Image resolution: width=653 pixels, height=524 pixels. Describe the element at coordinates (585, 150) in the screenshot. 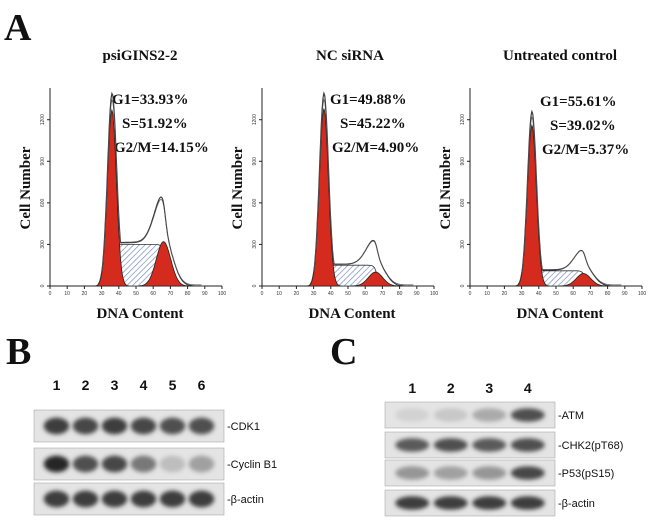

I see `phase-percentage: G2/M=5.37%` at that location.